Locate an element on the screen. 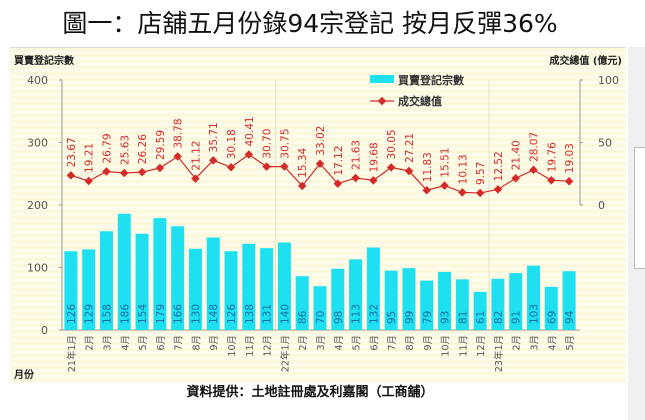 The image size is (645, 420). line-label: 19.68 is located at coordinates (374, 157).